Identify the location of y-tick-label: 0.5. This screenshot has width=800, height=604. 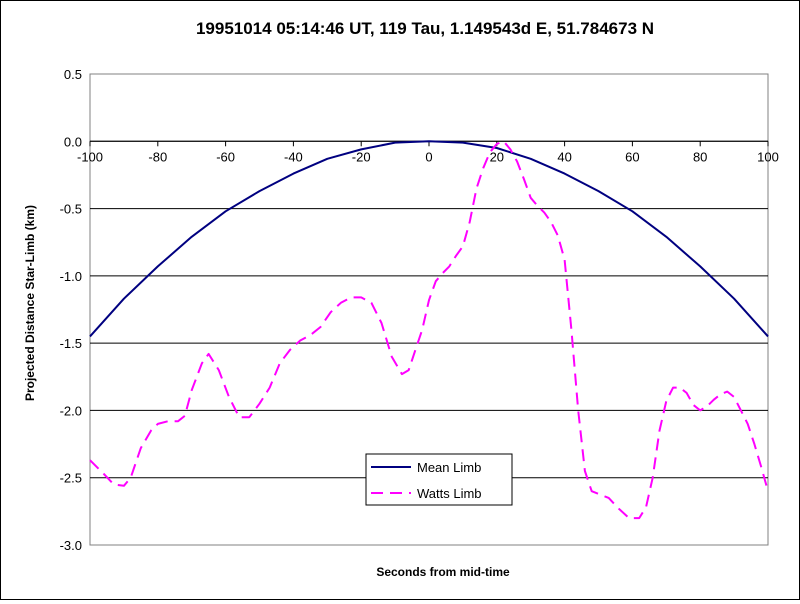
(73, 74).